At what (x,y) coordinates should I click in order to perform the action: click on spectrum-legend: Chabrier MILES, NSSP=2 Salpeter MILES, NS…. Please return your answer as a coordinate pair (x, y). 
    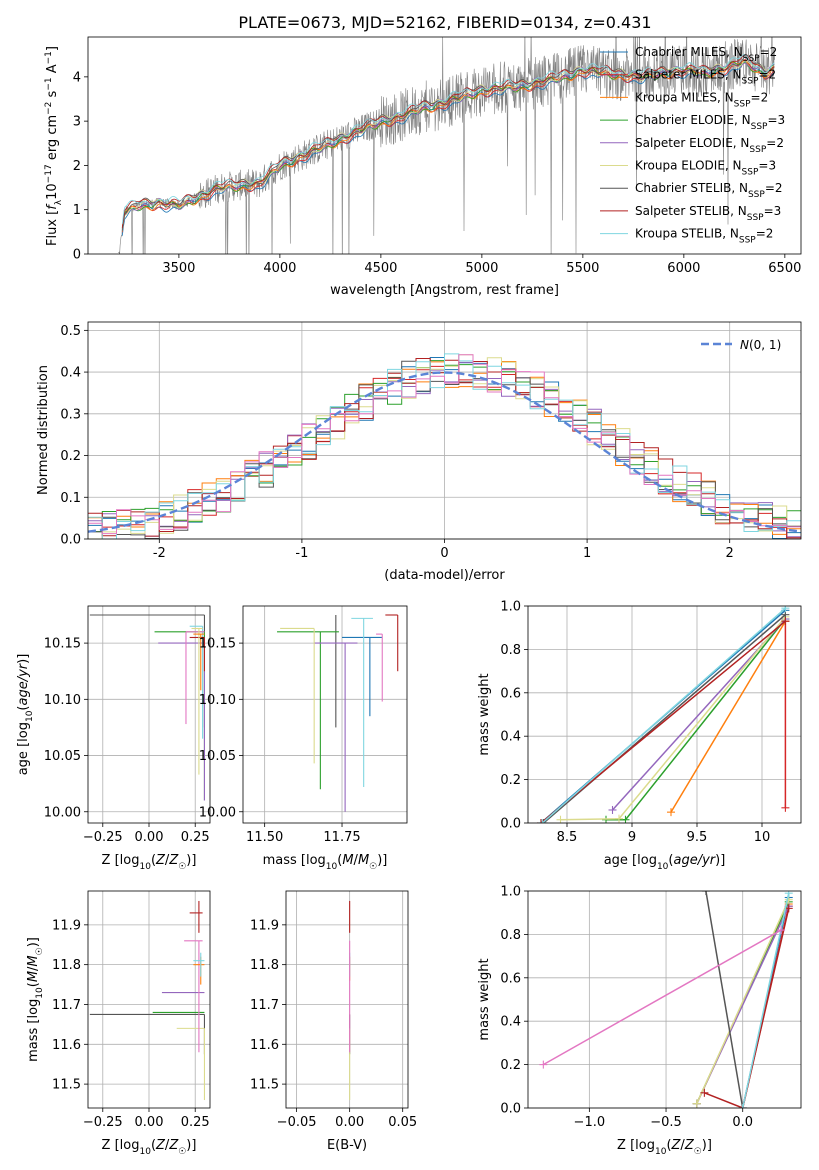
    Looking at the image, I should click on (692, 145).